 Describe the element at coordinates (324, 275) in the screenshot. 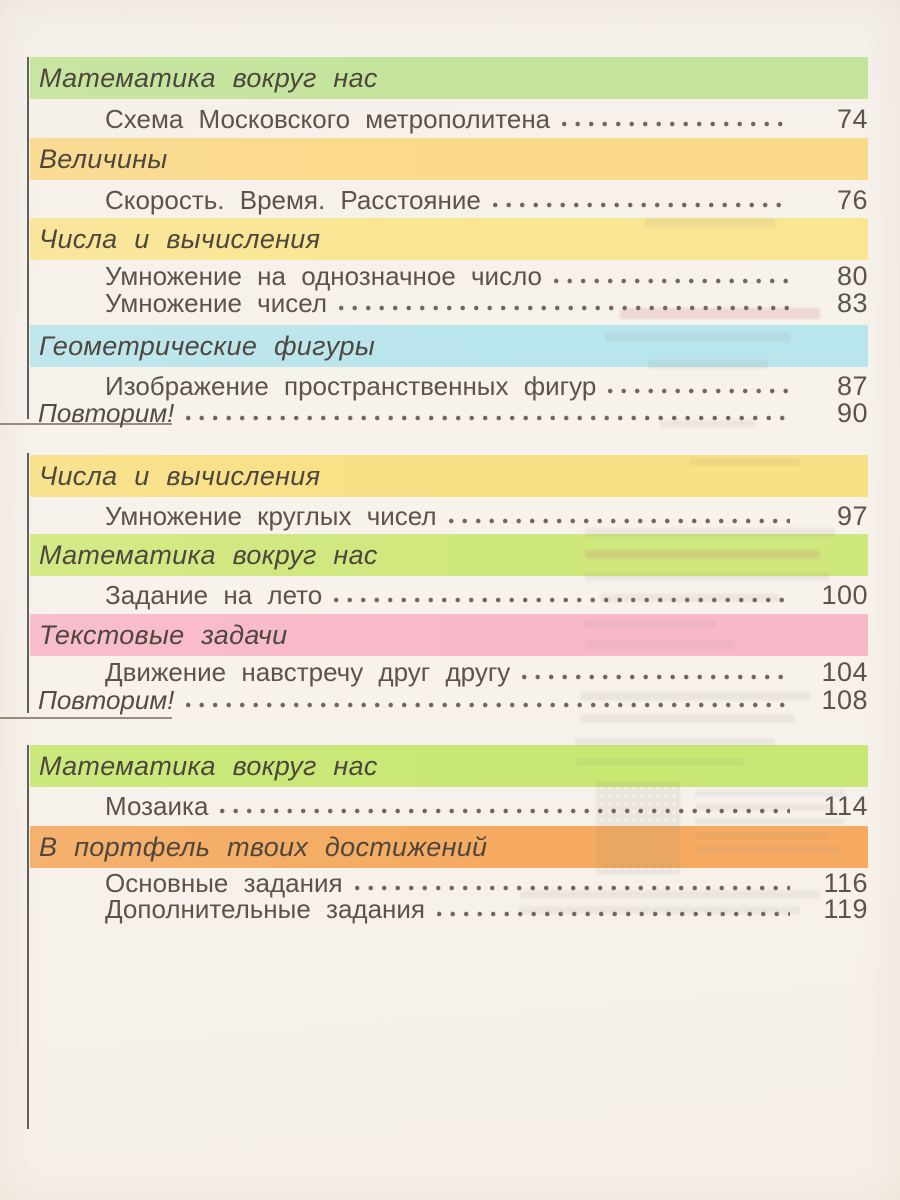

I see `toc-entry-title: Умножение на однозначное число` at that location.